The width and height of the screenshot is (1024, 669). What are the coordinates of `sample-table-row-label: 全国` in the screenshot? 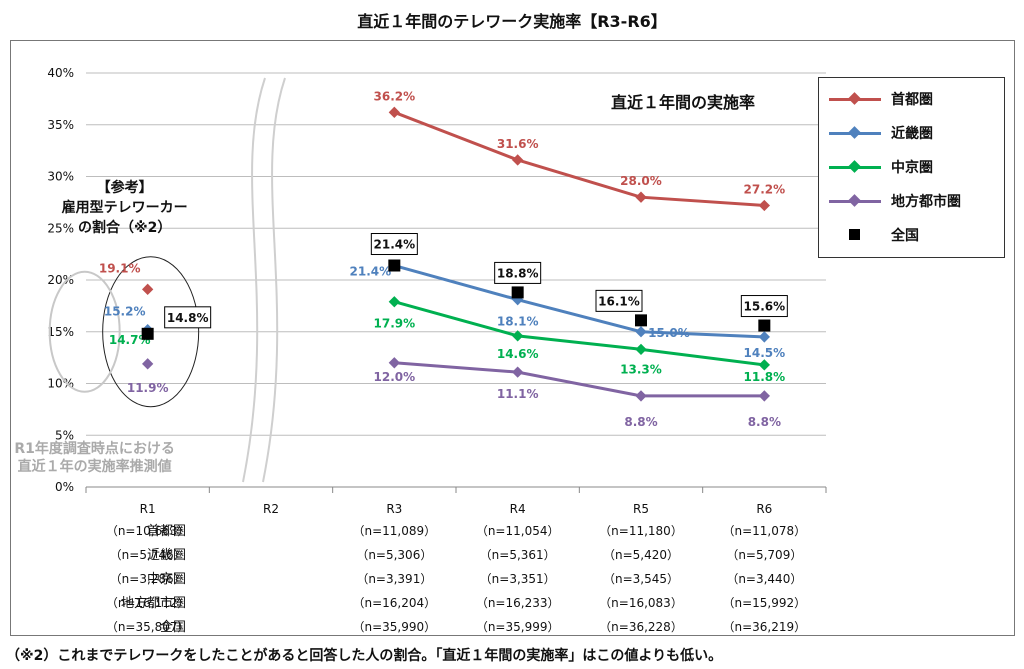 It's located at (173, 627).